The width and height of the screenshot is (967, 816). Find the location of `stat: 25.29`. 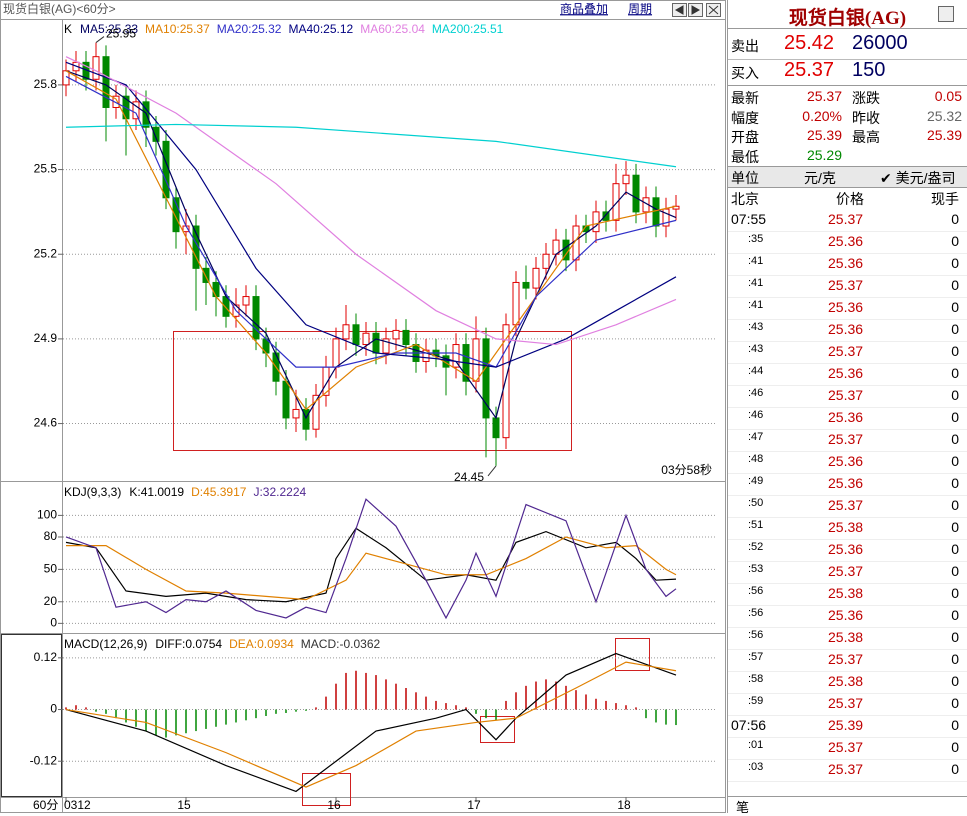

stat: 25.29 is located at coordinates (824, 154).